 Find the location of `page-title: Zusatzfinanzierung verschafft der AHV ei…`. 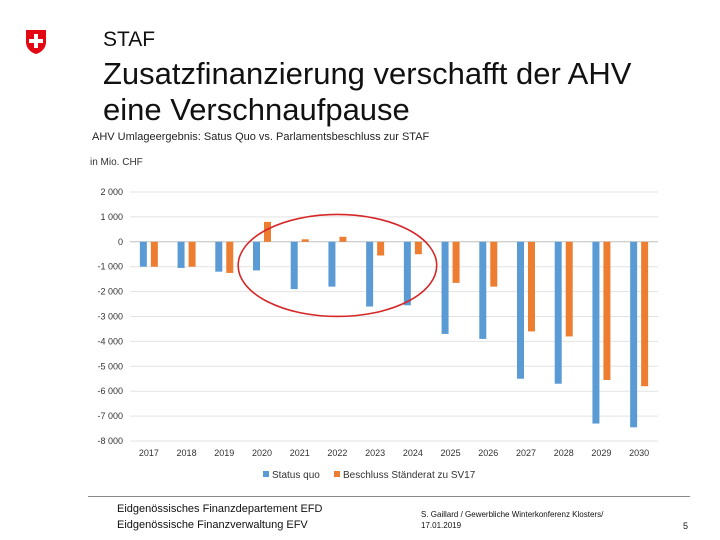

page-title: Zusatzfinanzierung verschafft der AHV ei… is located at coordinates (408, 92).